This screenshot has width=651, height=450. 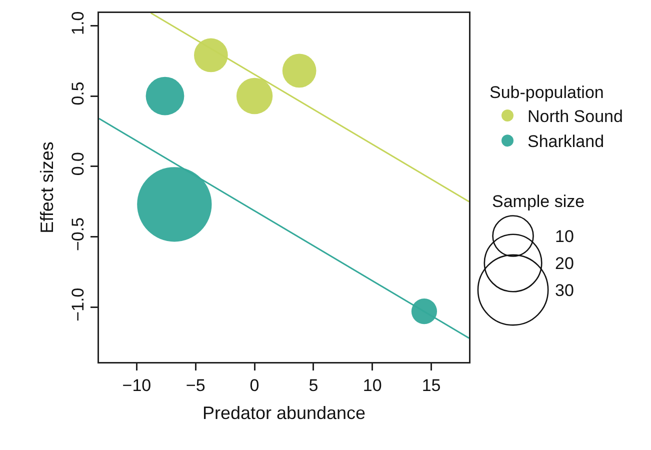 What do you see at coordinates (78, 305) in the screenshot?
I see `y-tick-label: −1.0` at bounding box center [78, 305].